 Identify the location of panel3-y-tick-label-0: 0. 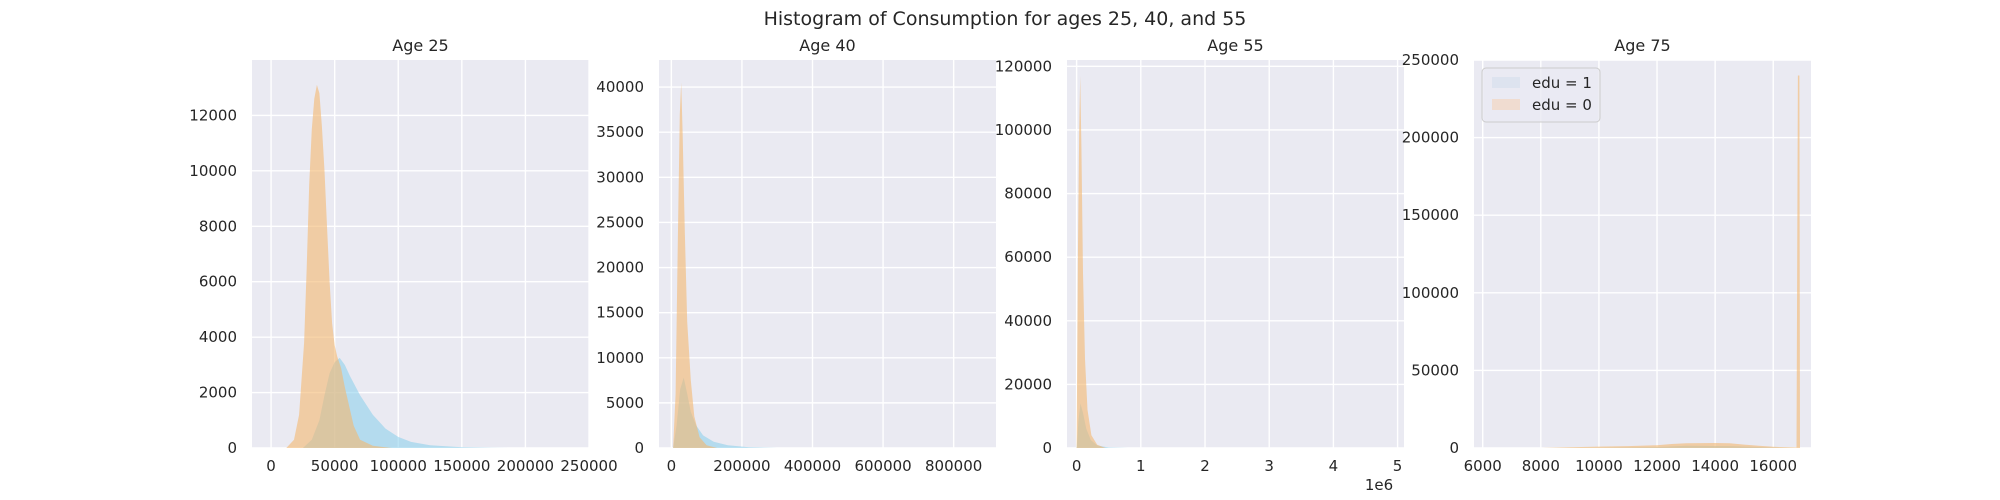
(1047, 448).